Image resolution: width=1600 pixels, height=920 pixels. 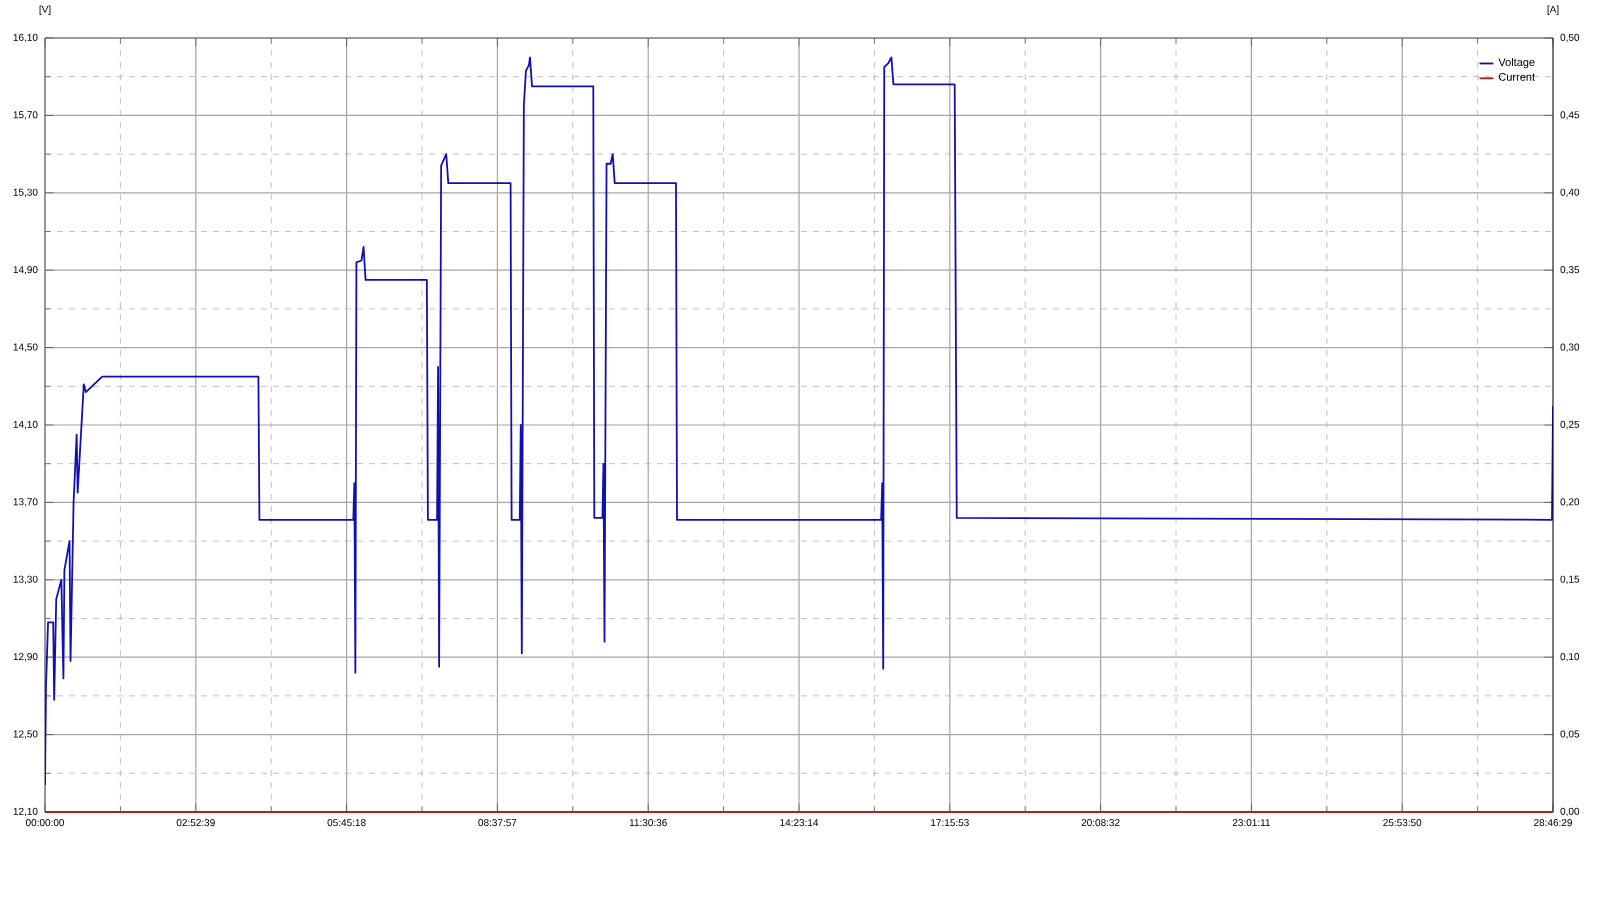 What do you see at coordinates (25, 425) in the screenshot?
I see `y-tick-label: 14,10` at bounding box center [25, 425].